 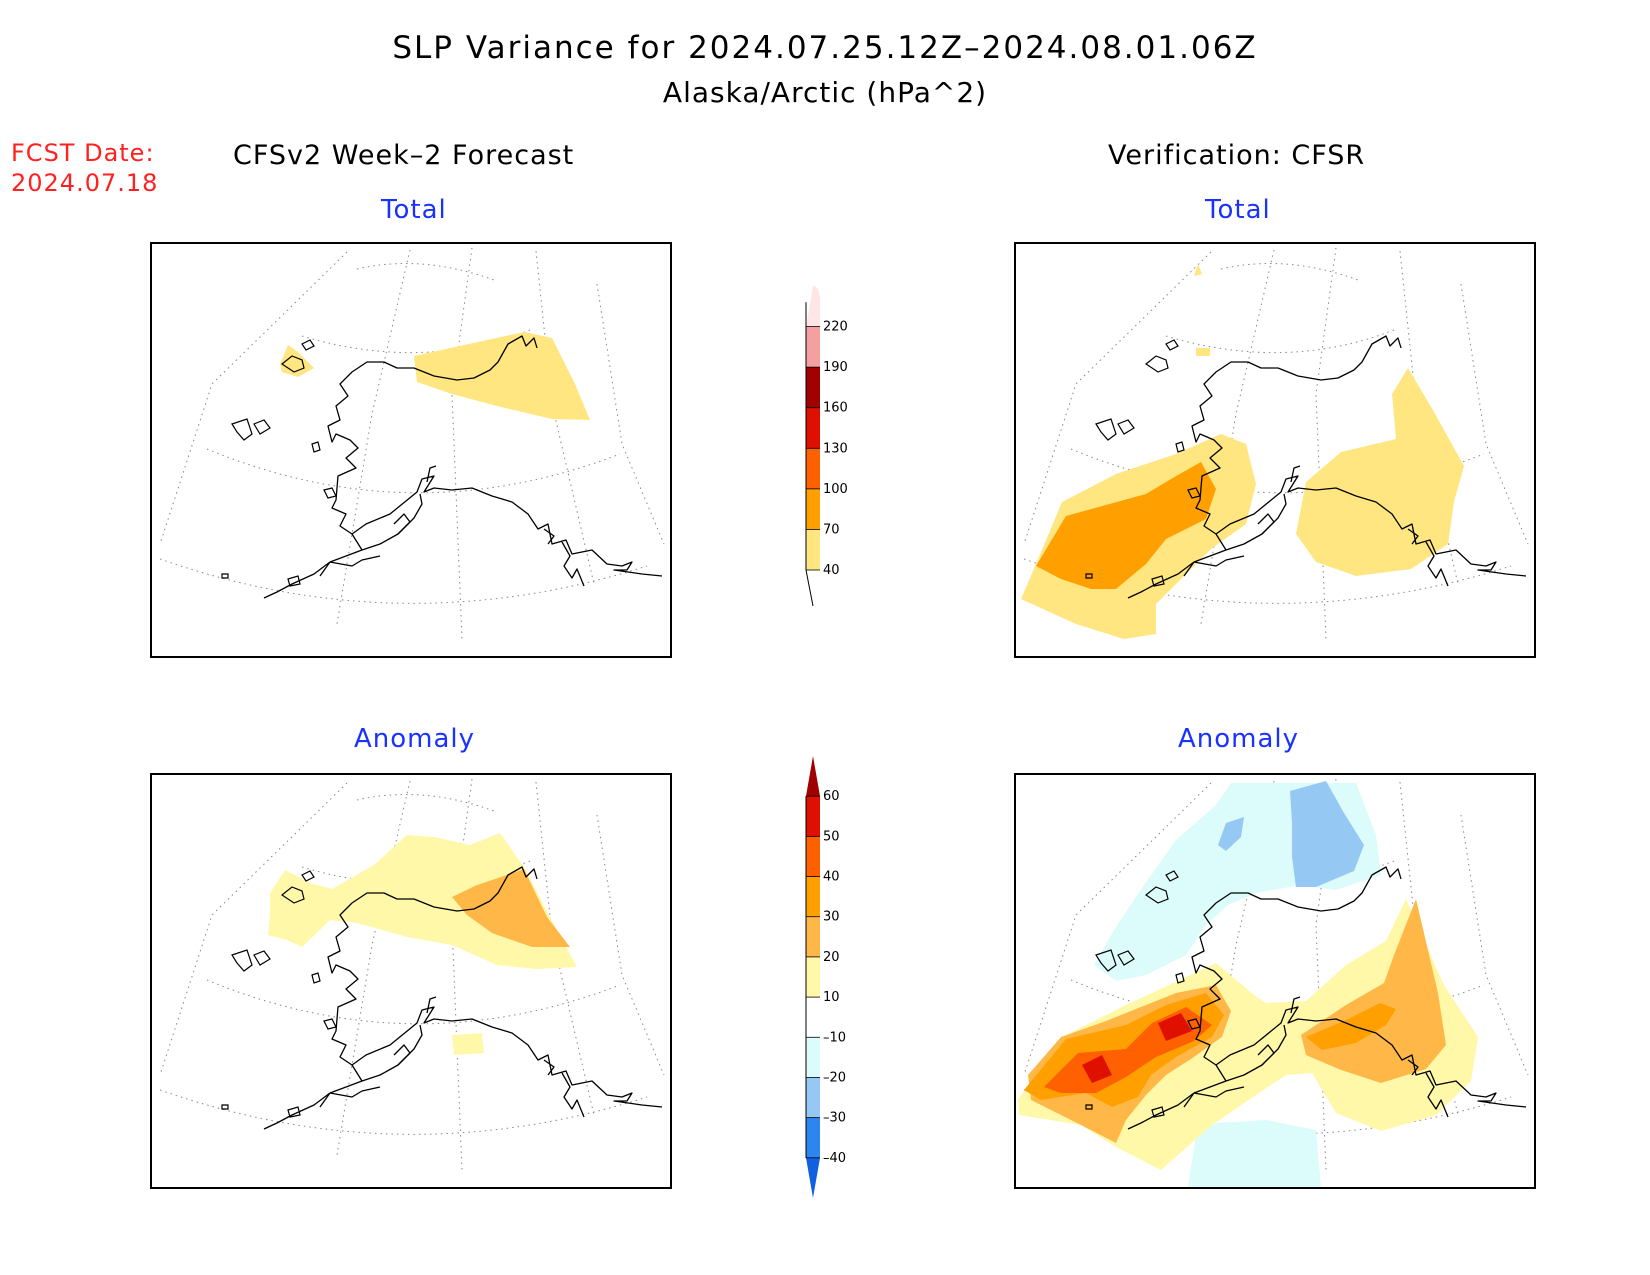 I want to click on map-forecast-anomaly, so click(x=411, y=981).